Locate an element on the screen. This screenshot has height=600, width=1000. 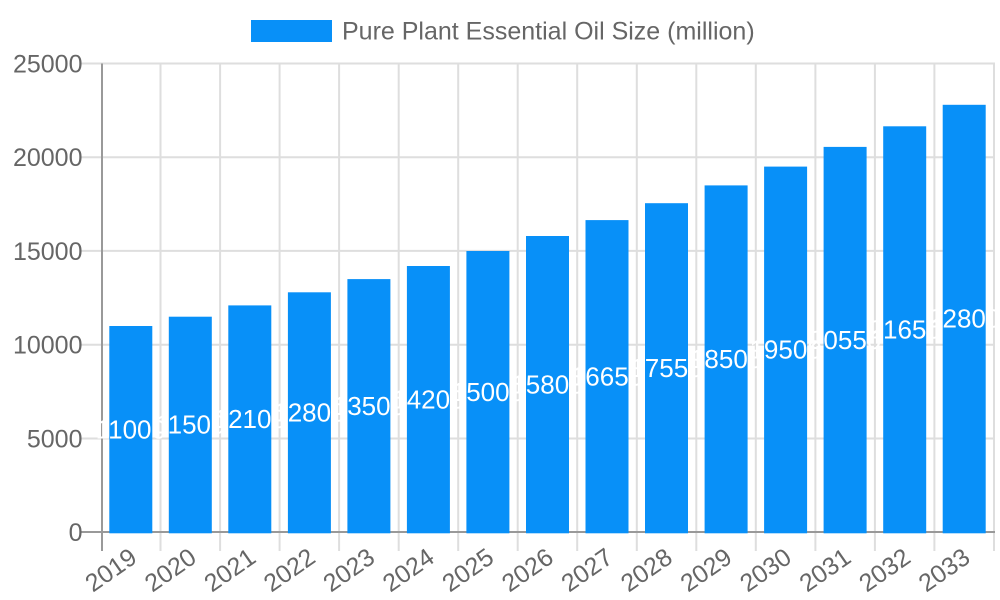
svg-text: 16650 is located at coordinates (607, 376).